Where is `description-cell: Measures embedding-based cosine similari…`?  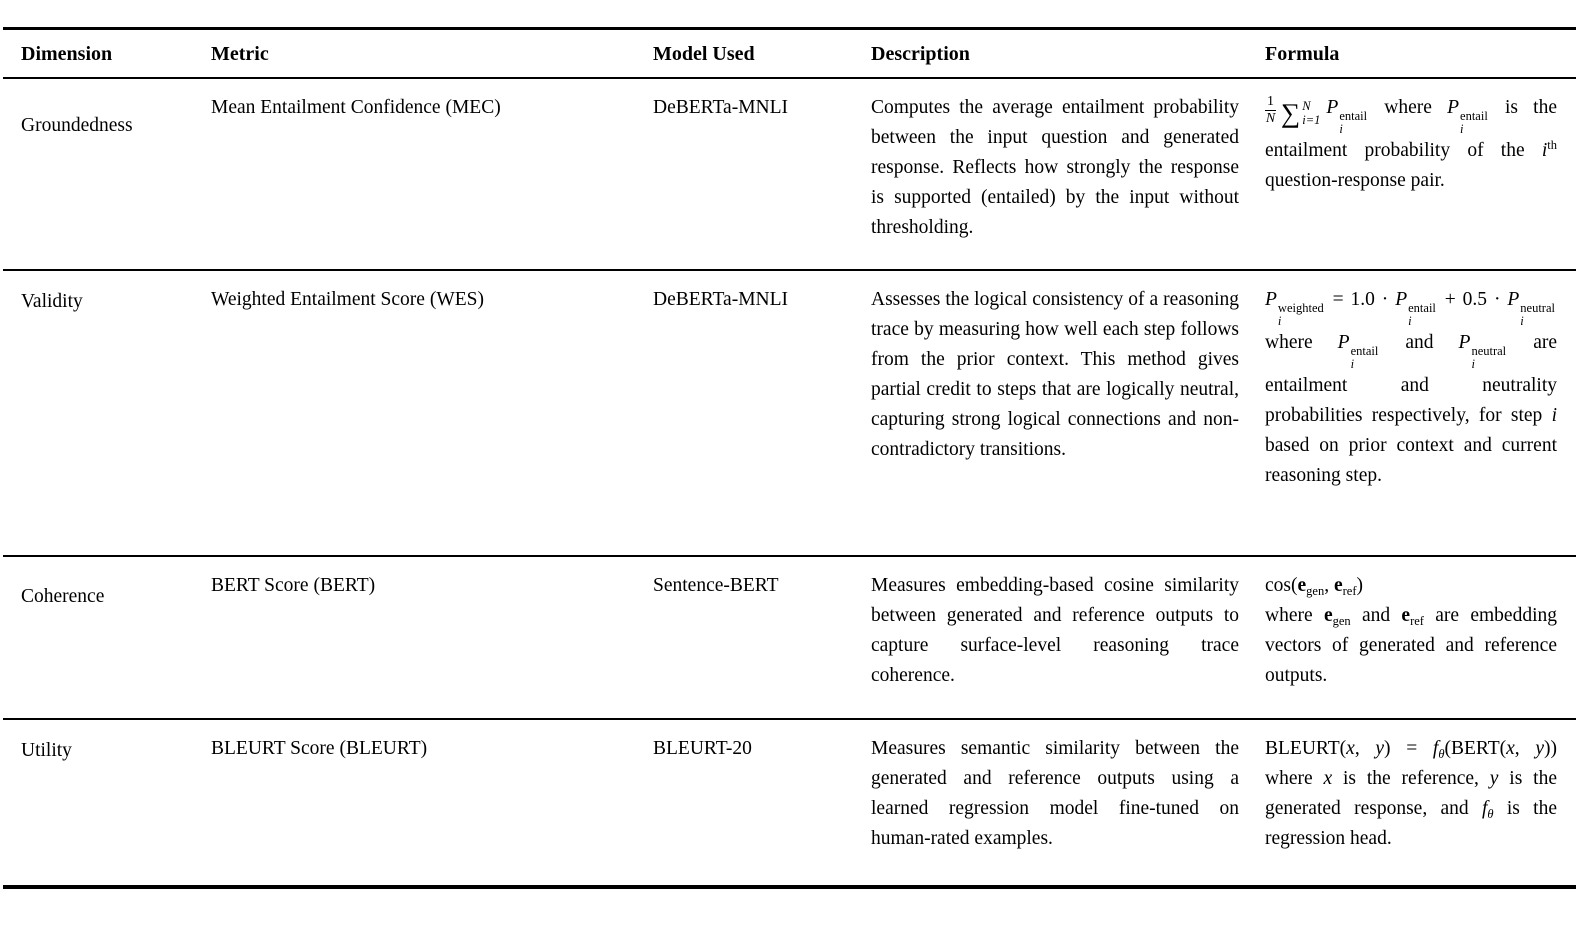
description-cell: Measures embedding-based cosine similari… is located at coordinates (1055, 630).